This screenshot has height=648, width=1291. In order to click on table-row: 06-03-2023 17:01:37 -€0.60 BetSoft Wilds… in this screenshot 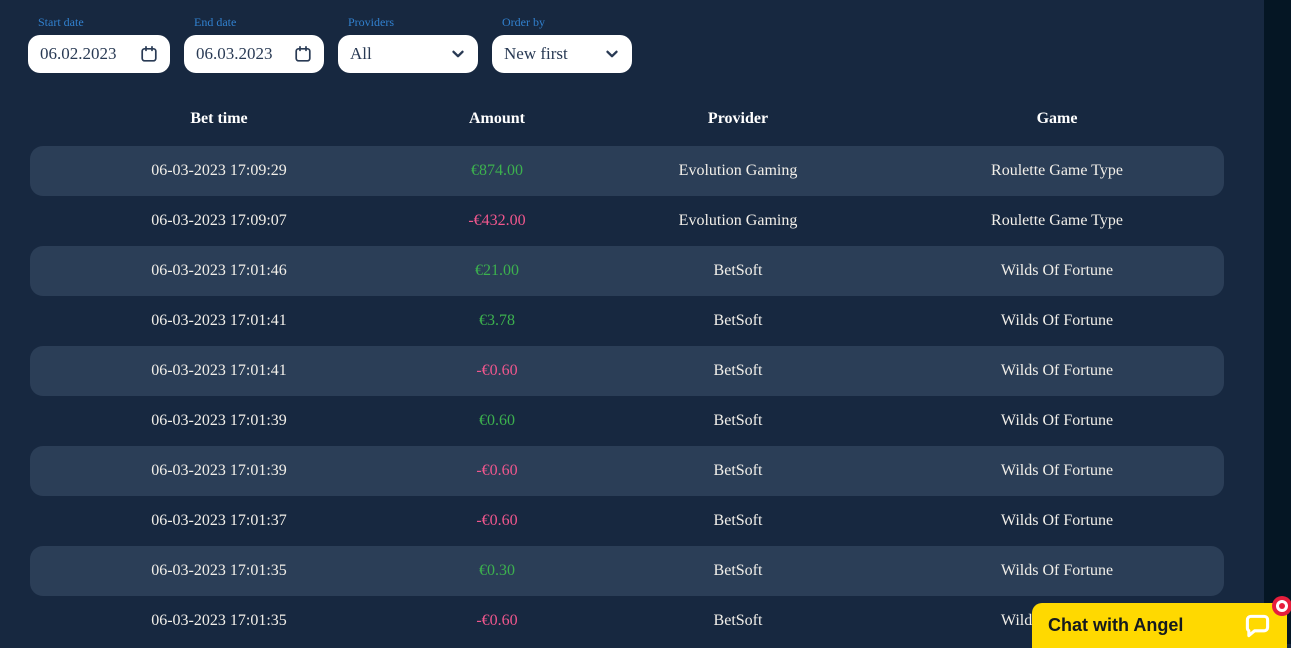, I will do `click(627, 521)`.